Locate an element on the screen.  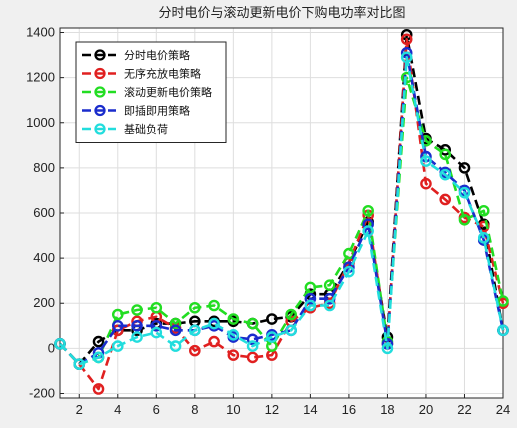
x-tick-label: 12 is located at coordinates (272, 409).